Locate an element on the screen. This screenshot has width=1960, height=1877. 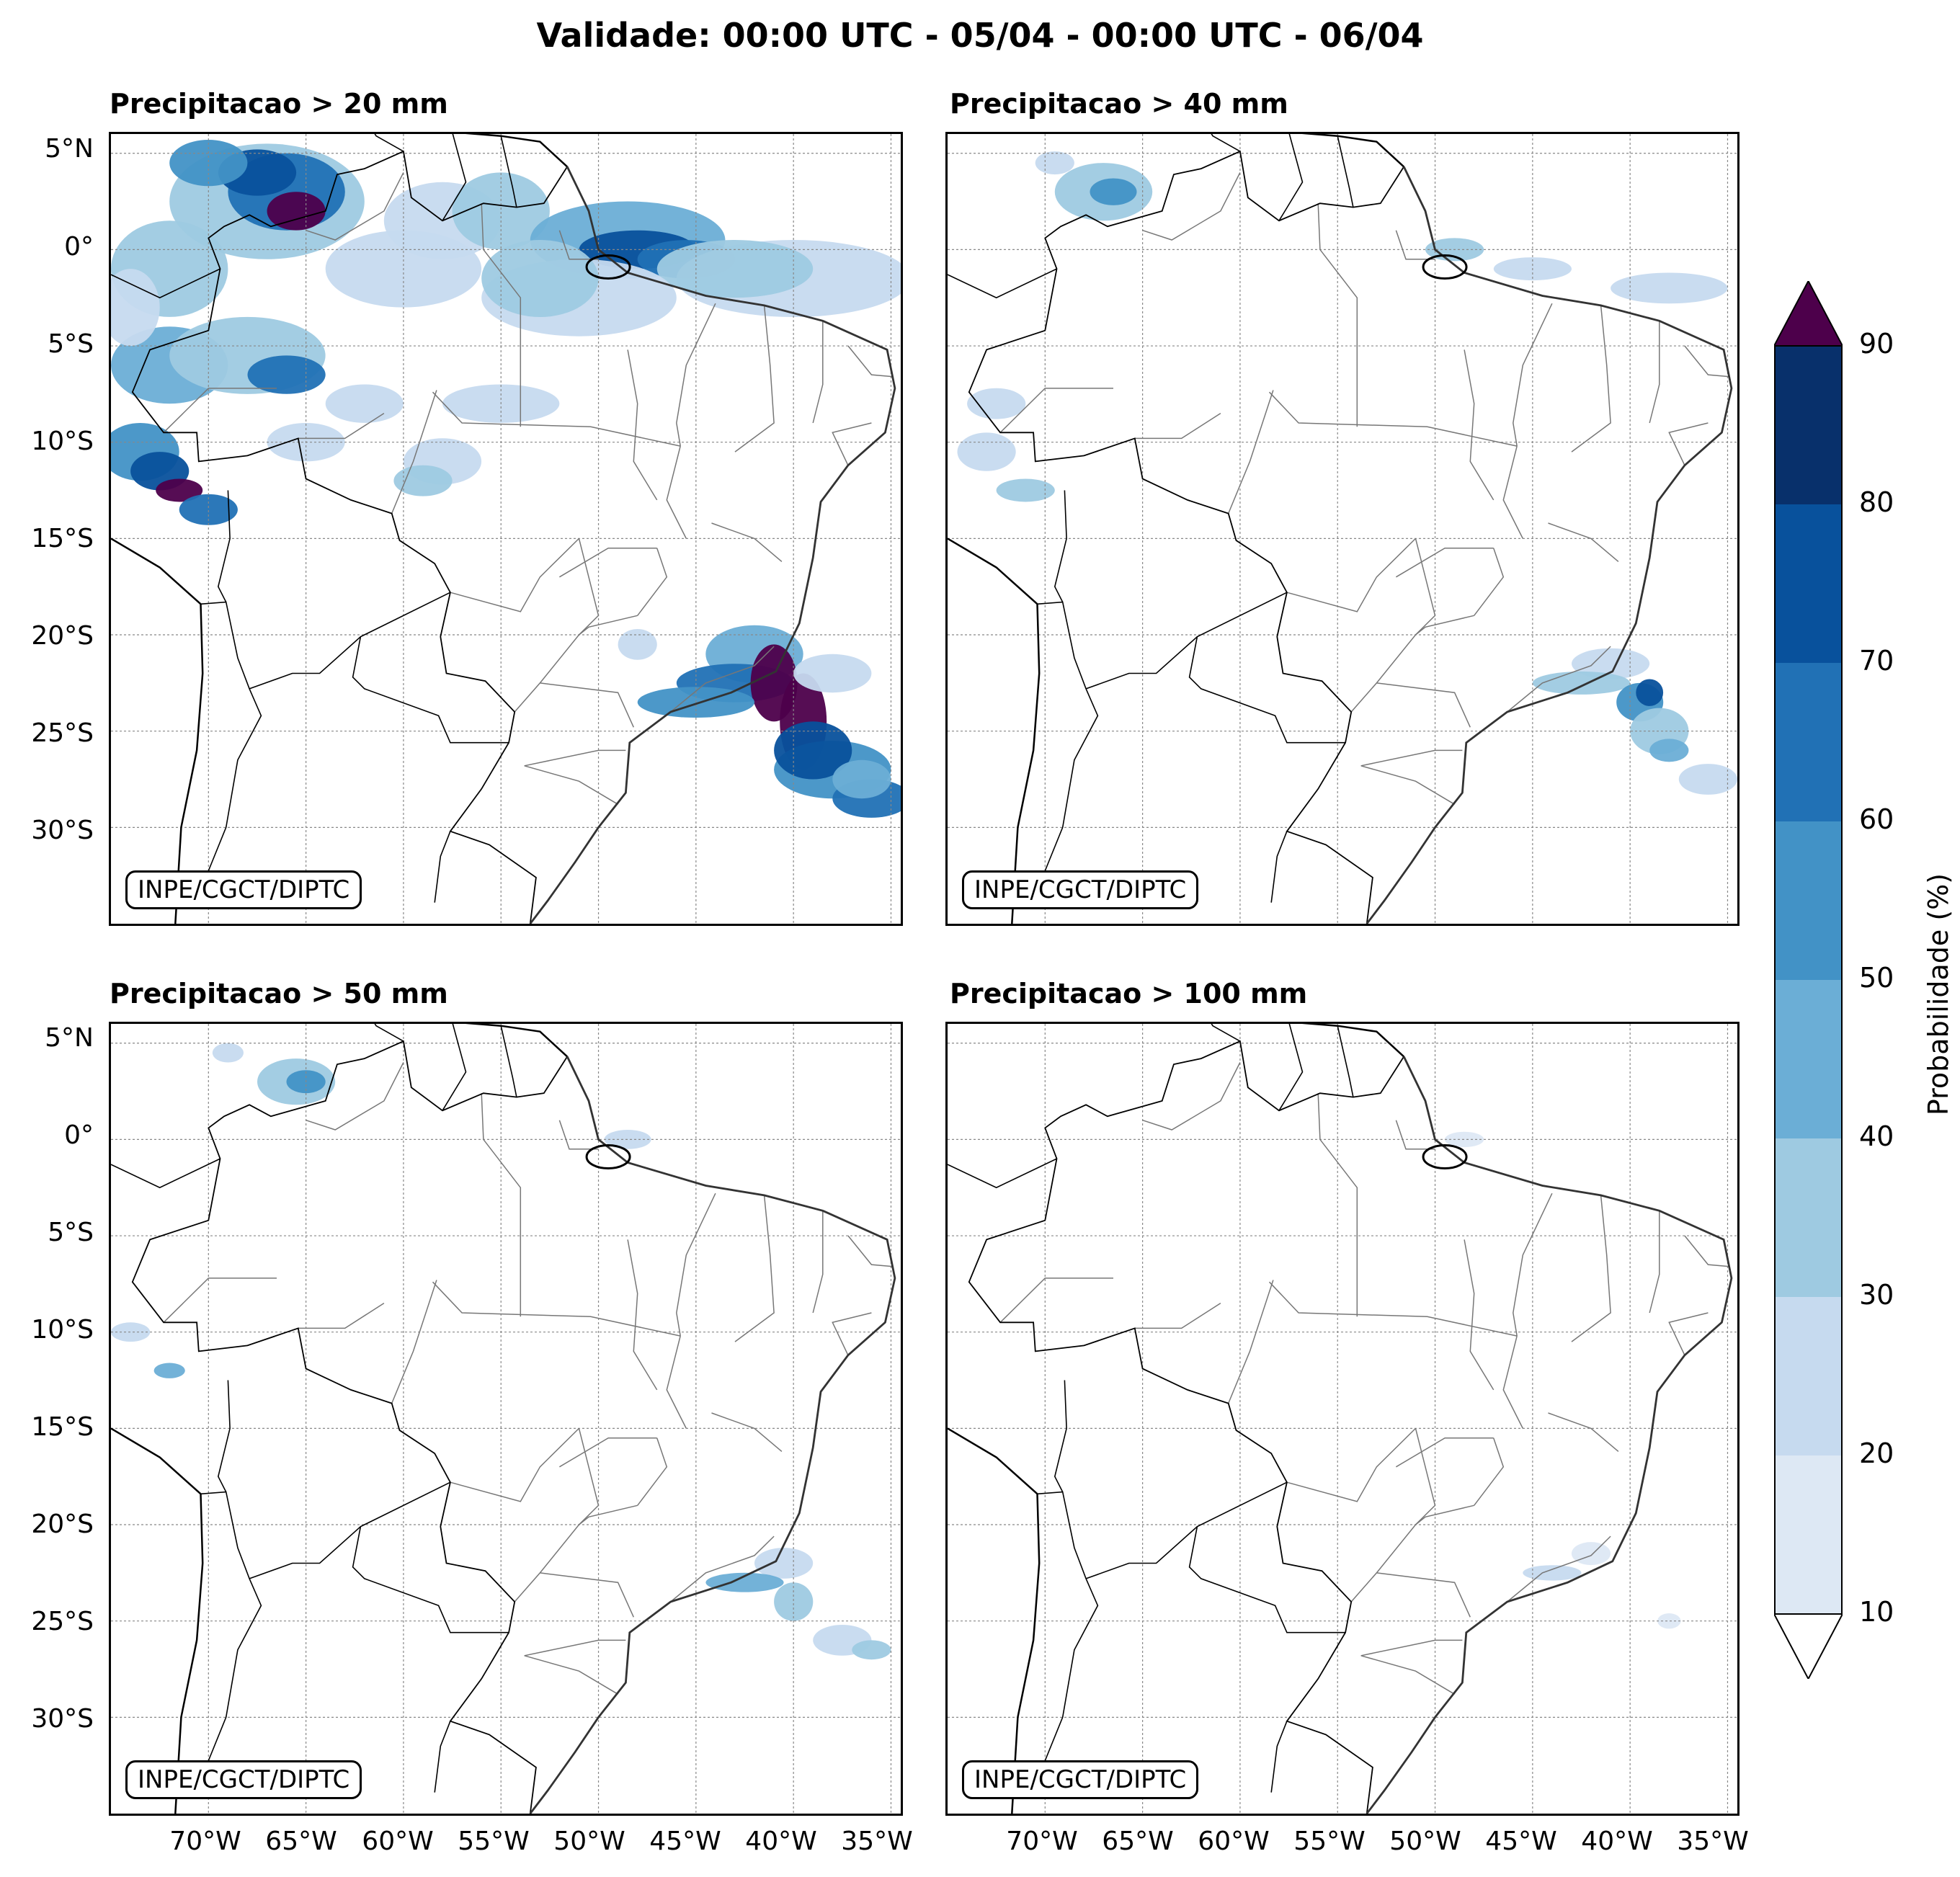
x-tick-label: 55°W is located at coordinates (1329, 1842).